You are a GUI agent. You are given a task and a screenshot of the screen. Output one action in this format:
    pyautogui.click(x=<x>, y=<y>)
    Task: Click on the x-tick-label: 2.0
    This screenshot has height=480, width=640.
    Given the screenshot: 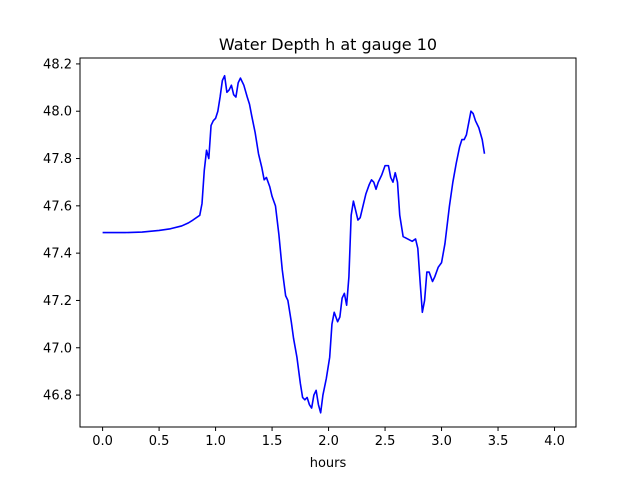 What is the action you would take?
    pyautogui.click(x=328, y=441)
    